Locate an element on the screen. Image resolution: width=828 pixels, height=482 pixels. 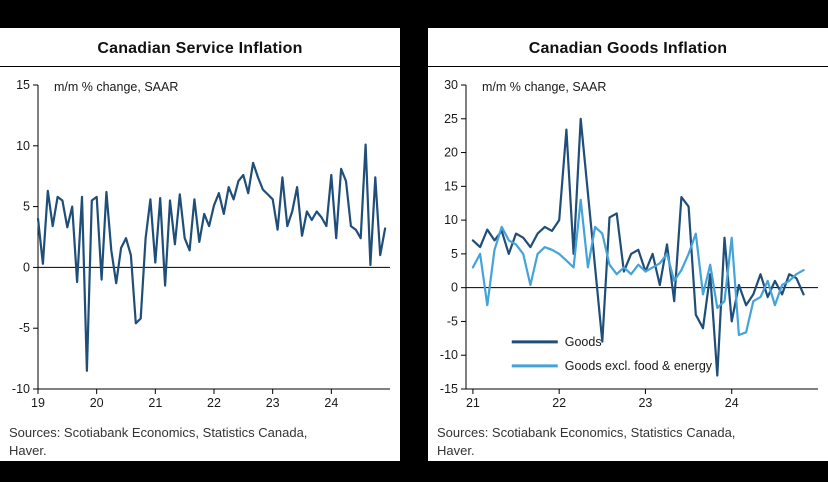
chart-title-service: Canadian Service Inflation is located at coordinates (200, 48).